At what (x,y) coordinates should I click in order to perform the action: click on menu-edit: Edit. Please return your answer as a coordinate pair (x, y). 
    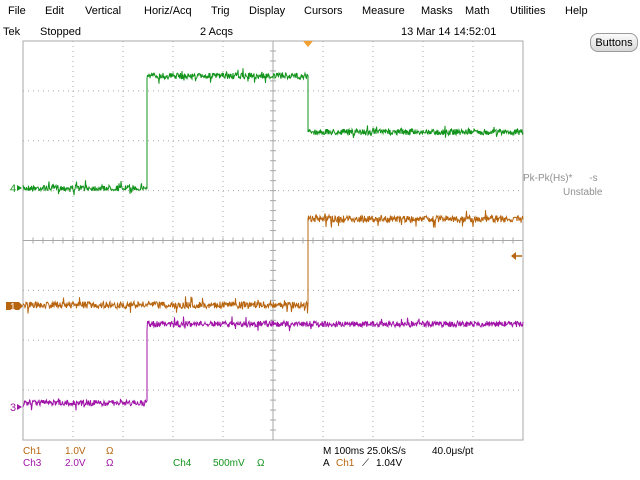
    Looking at the image, I should click on (54, 11).